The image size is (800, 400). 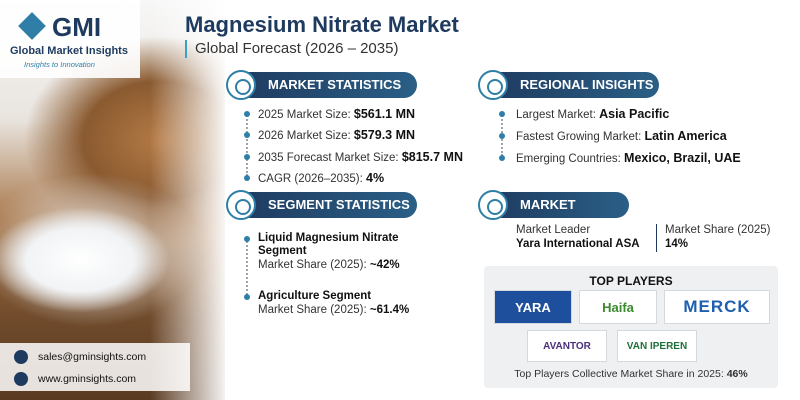 What do you see at coordinates (32, 26) in the screenshot?
I see `logo-mark` at bounding box center [32, 26].